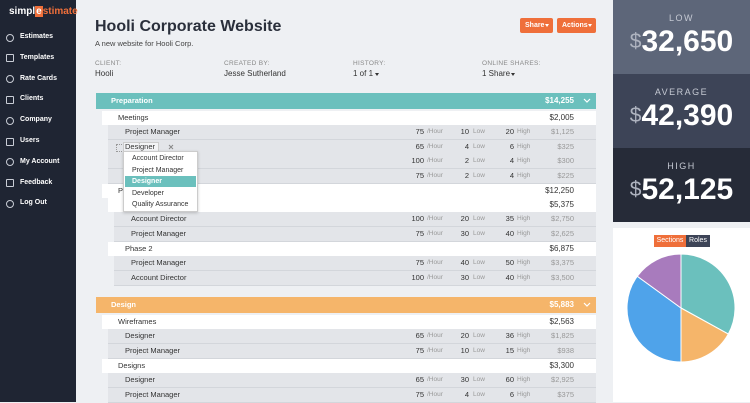  I want to click on amount: 52,125, so click(687, 189).